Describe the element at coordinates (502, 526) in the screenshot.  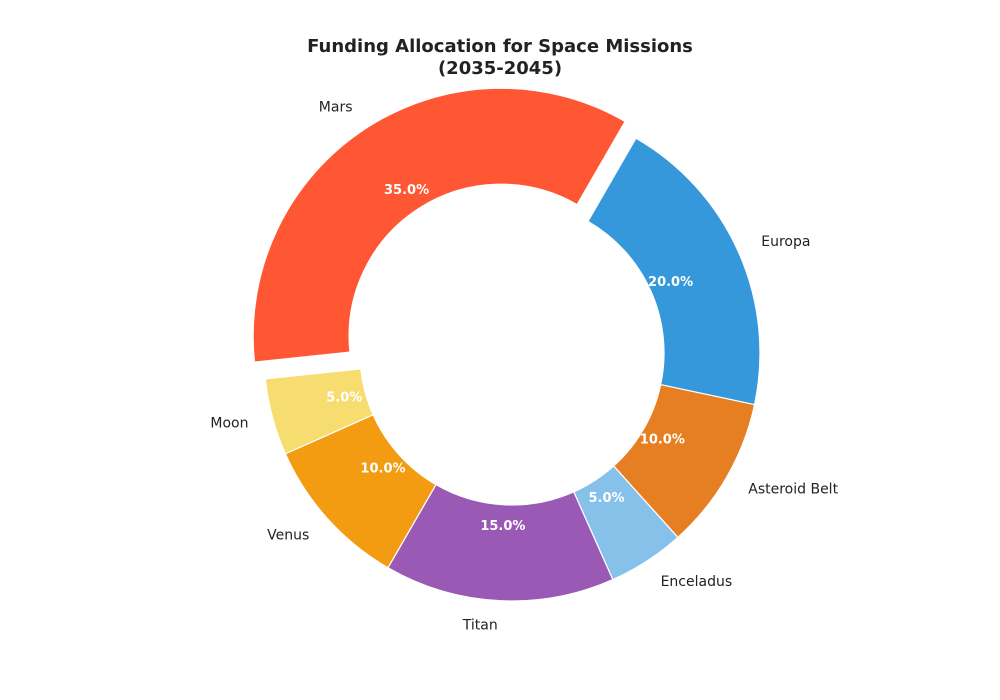
I see `percent-label-titan: 15.0%` at that location.